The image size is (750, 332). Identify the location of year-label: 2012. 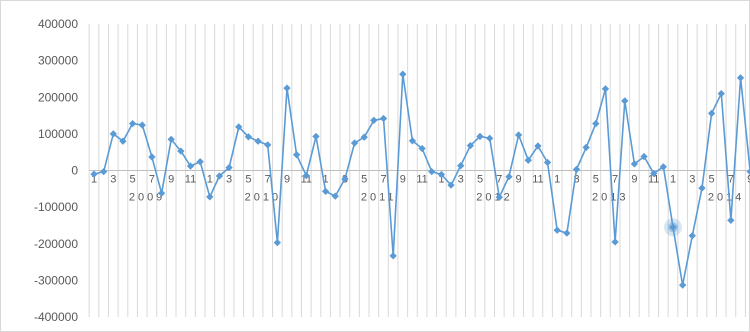
(494, 198).